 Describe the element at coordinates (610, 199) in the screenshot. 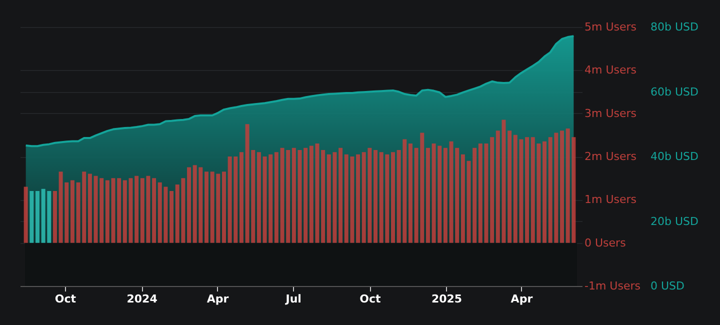

I see `y-tick-label: 1m Users` at that location.